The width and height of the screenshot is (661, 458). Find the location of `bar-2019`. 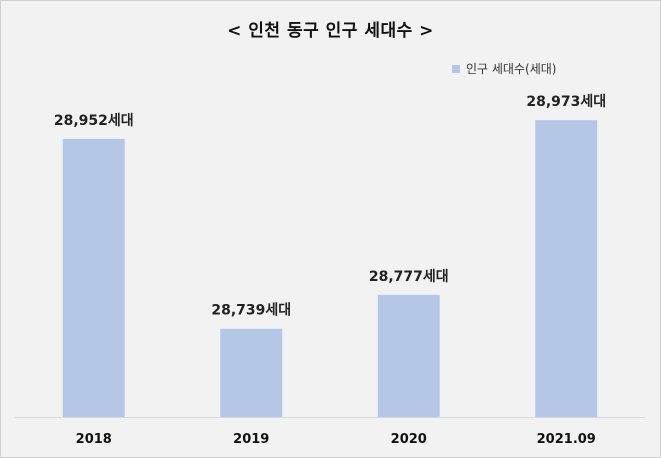

bar-2019 is located at coordinates (251, 372).